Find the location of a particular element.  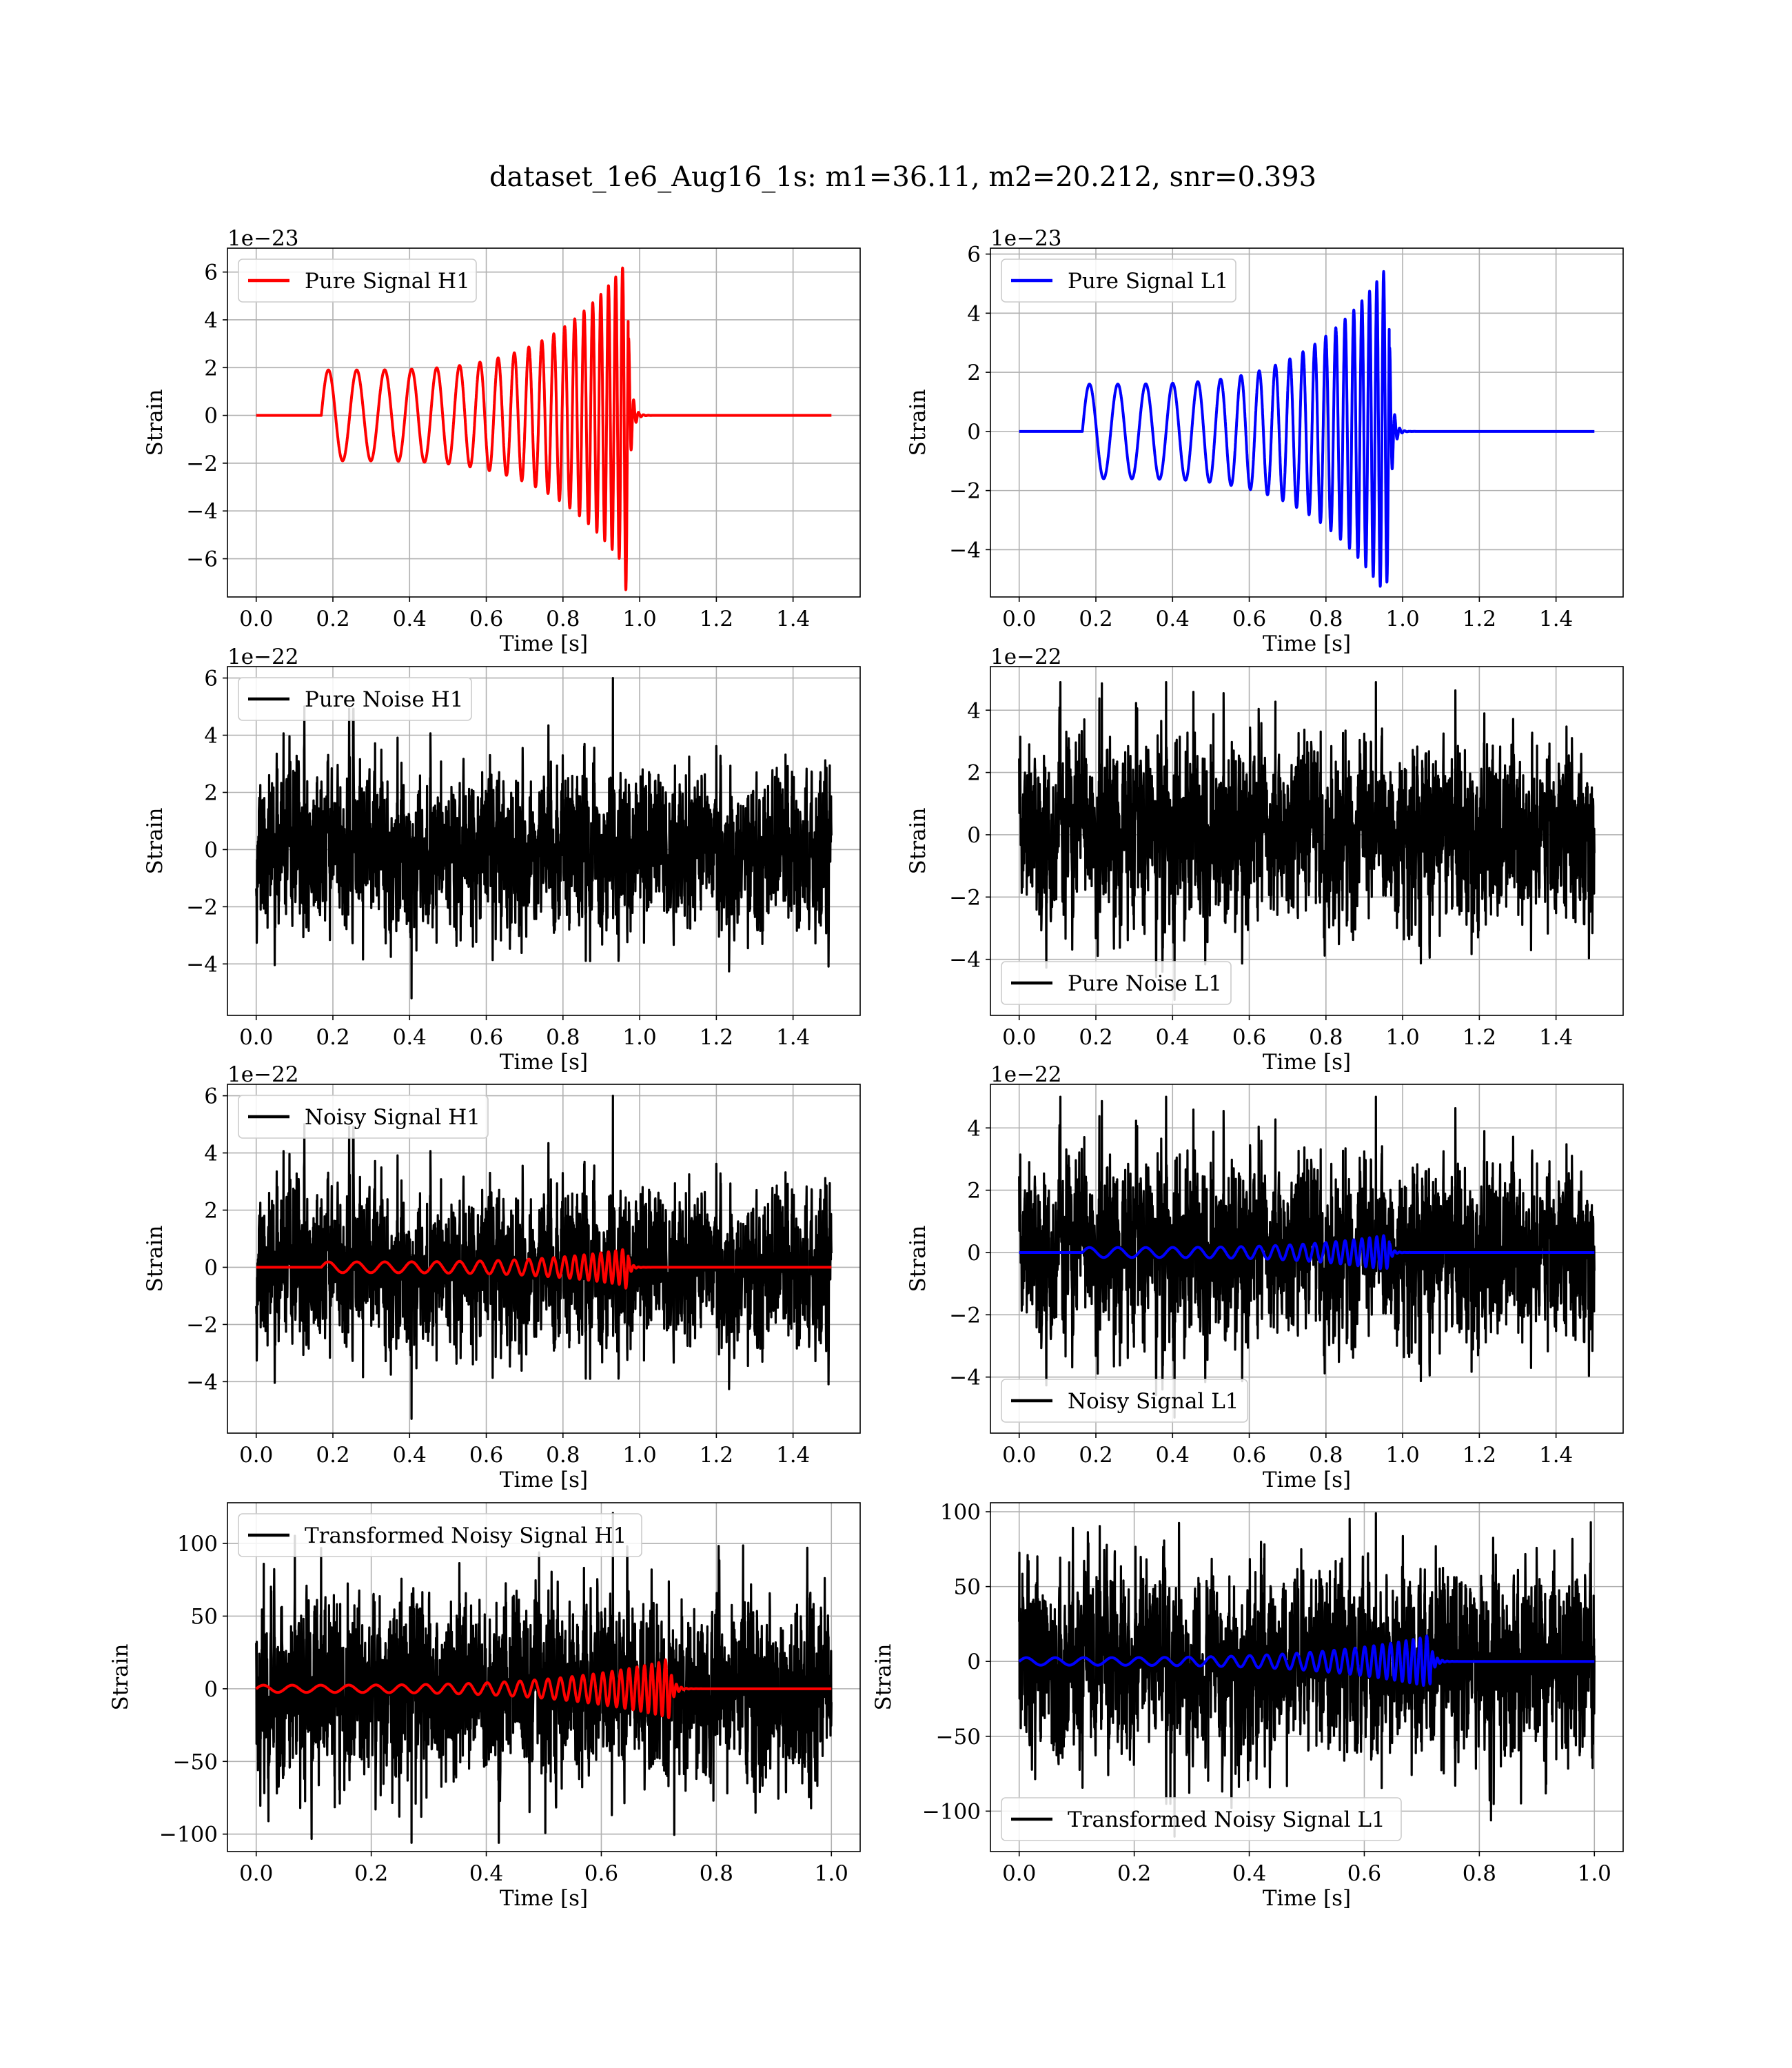

legend: Pure Signal L1 is located at coordinates (1118, 280).